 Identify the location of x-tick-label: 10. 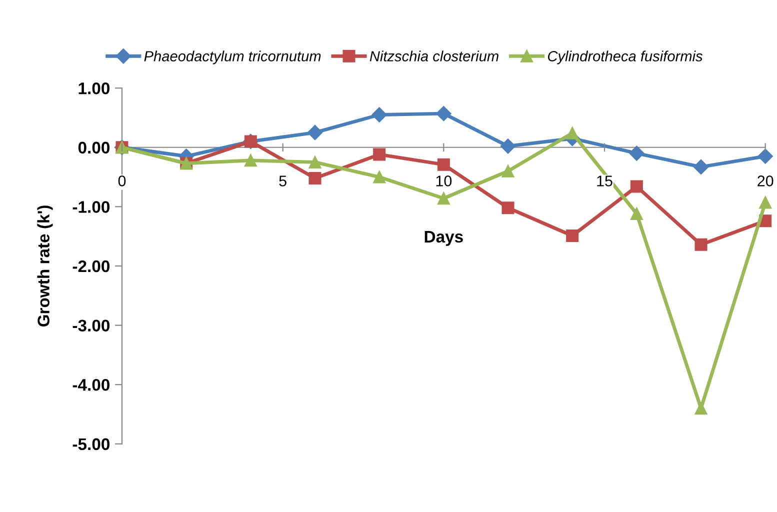
(444, 181).